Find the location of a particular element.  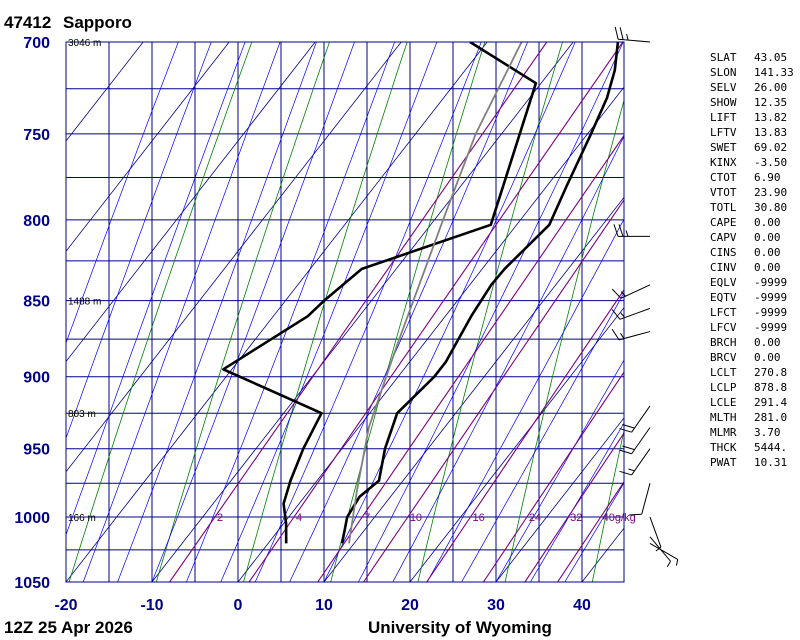

mixing-ratio-label: 7 is located at coordinates (367, 518).